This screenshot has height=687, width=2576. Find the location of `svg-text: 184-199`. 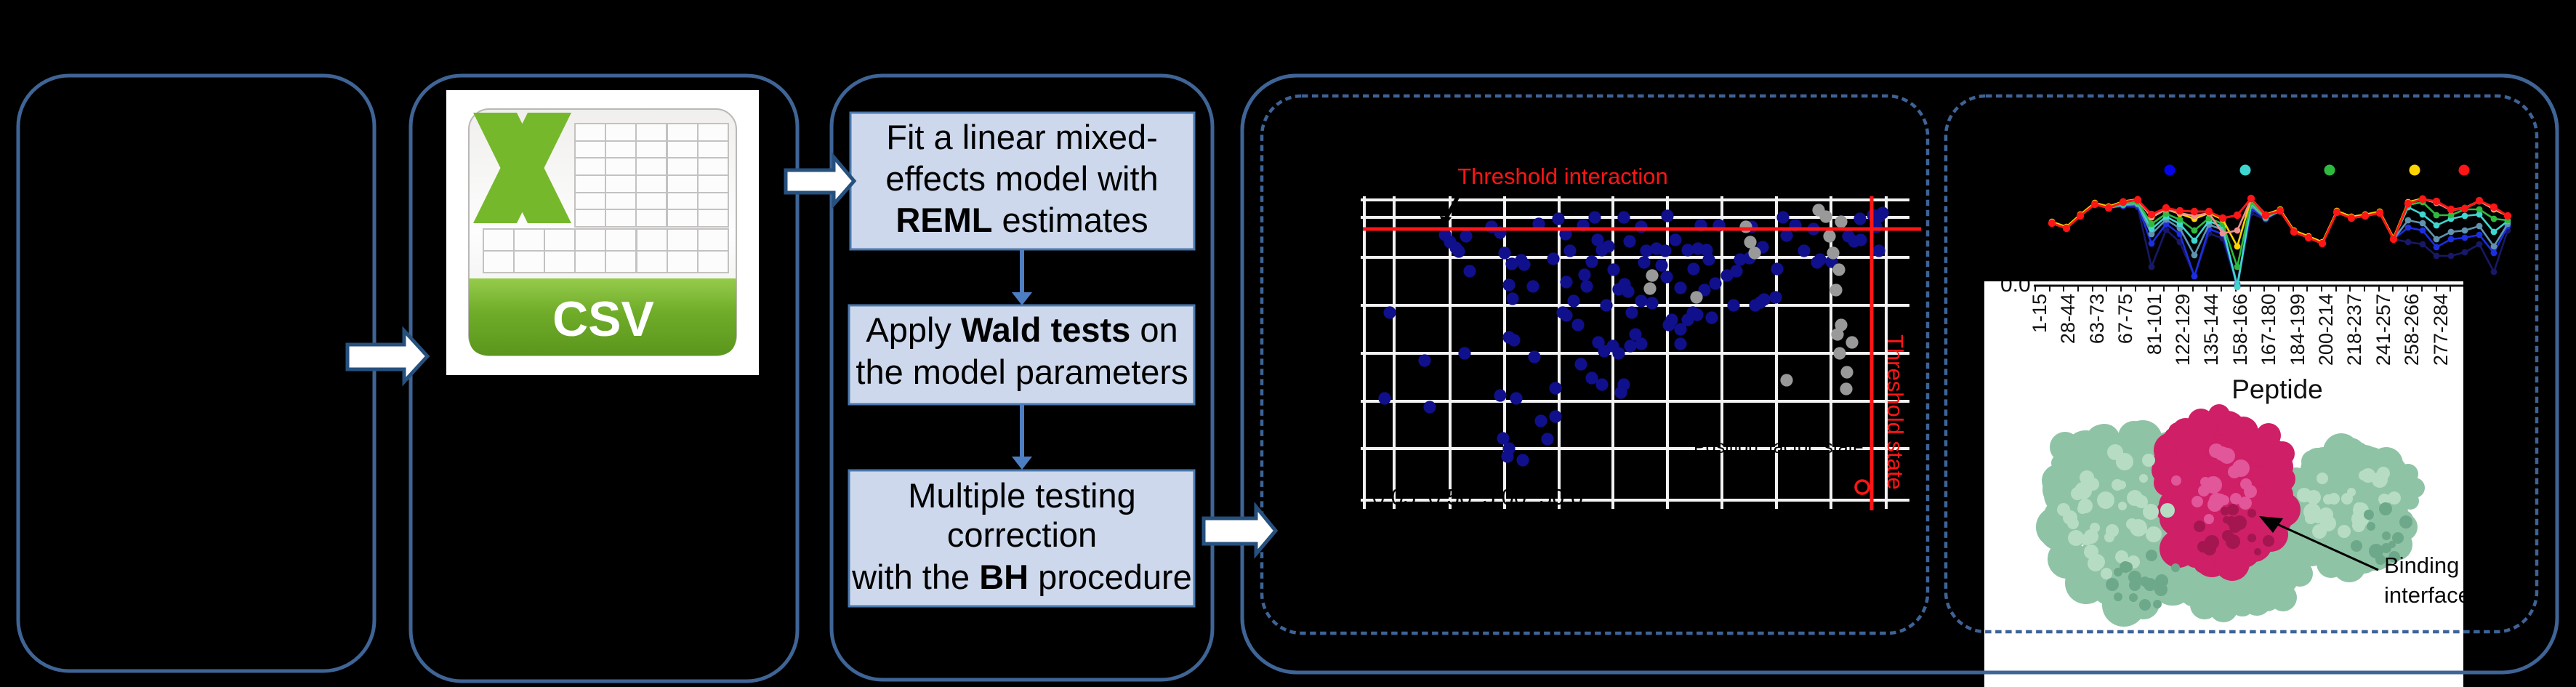

svg-text: 184-199 is located at coordinates (2298, 330).